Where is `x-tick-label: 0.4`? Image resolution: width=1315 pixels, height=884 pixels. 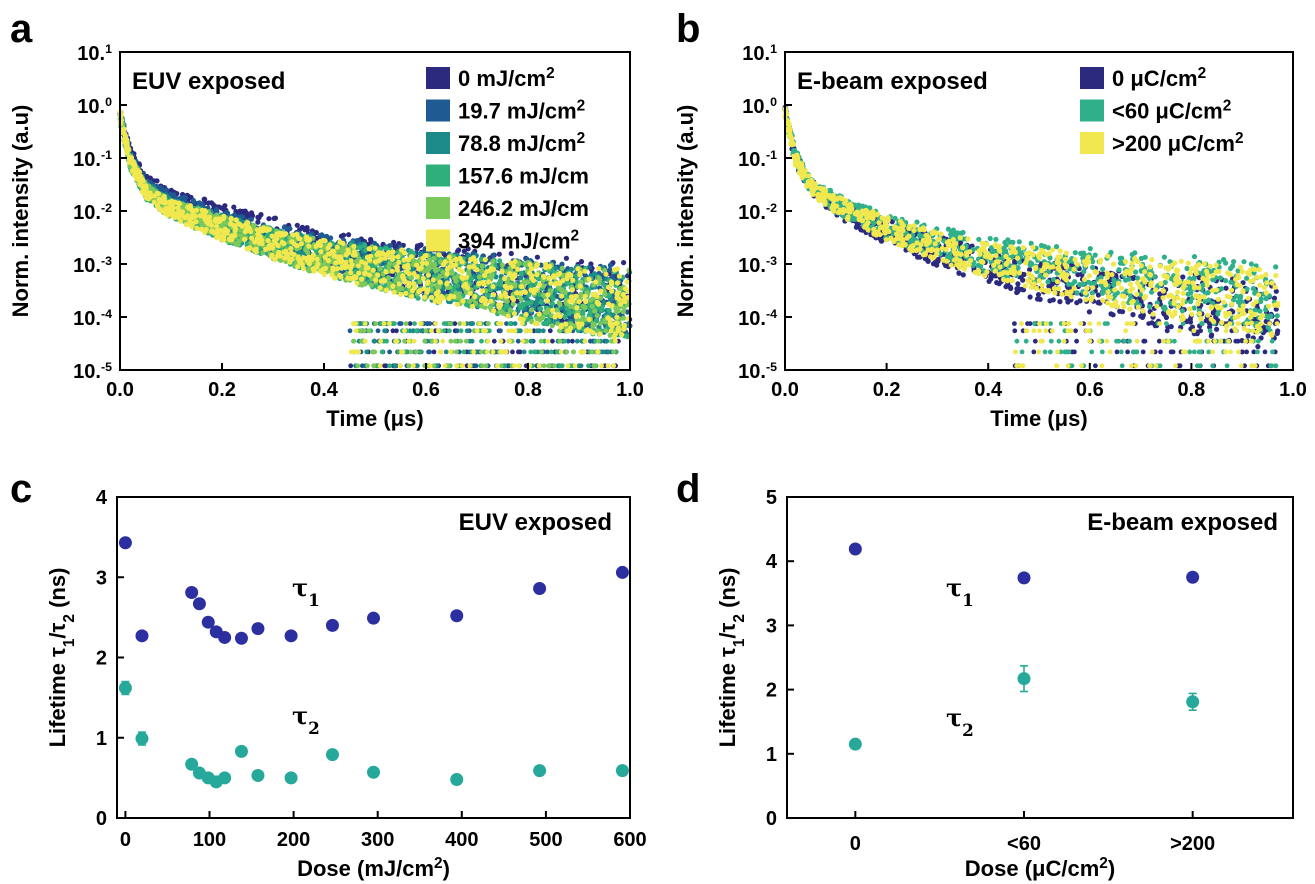 x-tick-label: 0.4 is located at coordinates (324, 390).